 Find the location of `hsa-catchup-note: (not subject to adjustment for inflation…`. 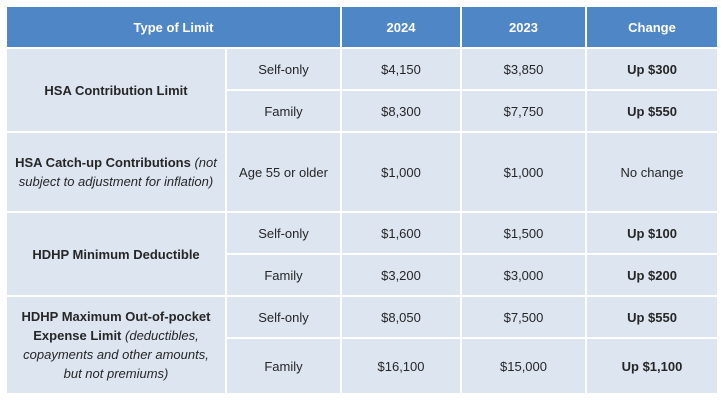

hsa-catchup-note: (not subject to adjustment for inflation… is located at coordinates (117, 172).